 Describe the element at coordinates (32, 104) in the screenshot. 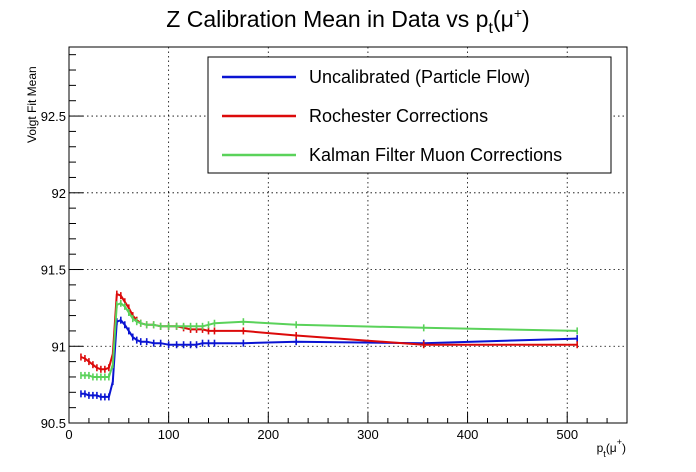

I see `y-axis-label: Voigt Fit Mean` at that location.